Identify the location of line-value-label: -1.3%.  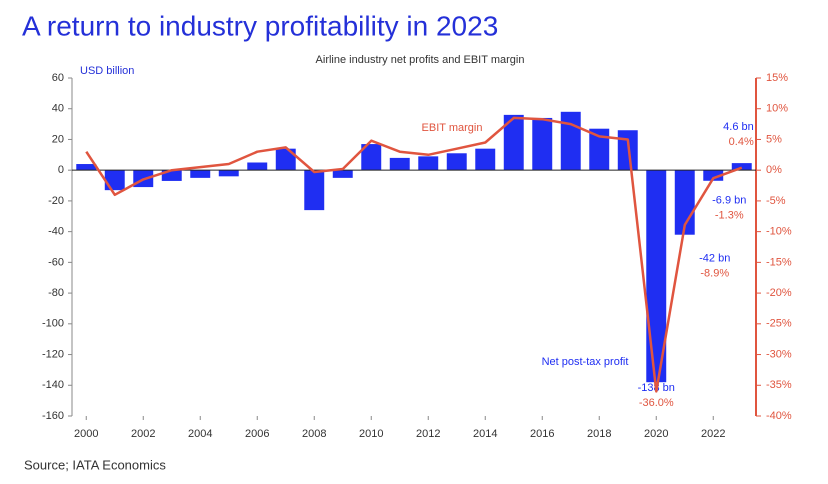
(729, 216).